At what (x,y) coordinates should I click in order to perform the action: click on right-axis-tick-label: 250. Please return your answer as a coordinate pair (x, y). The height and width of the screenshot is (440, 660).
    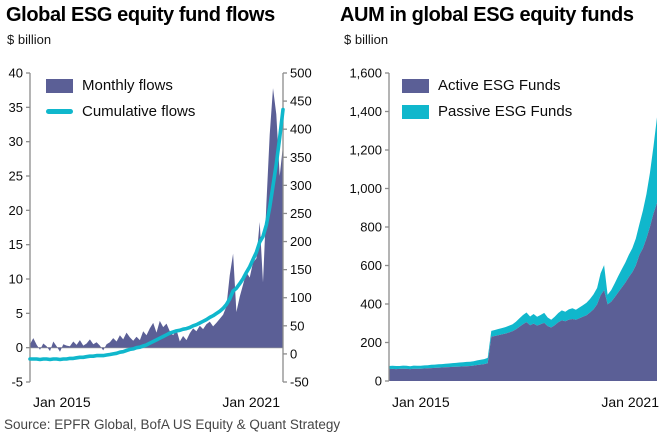
    Looking at the image, I should click on (301, 213).